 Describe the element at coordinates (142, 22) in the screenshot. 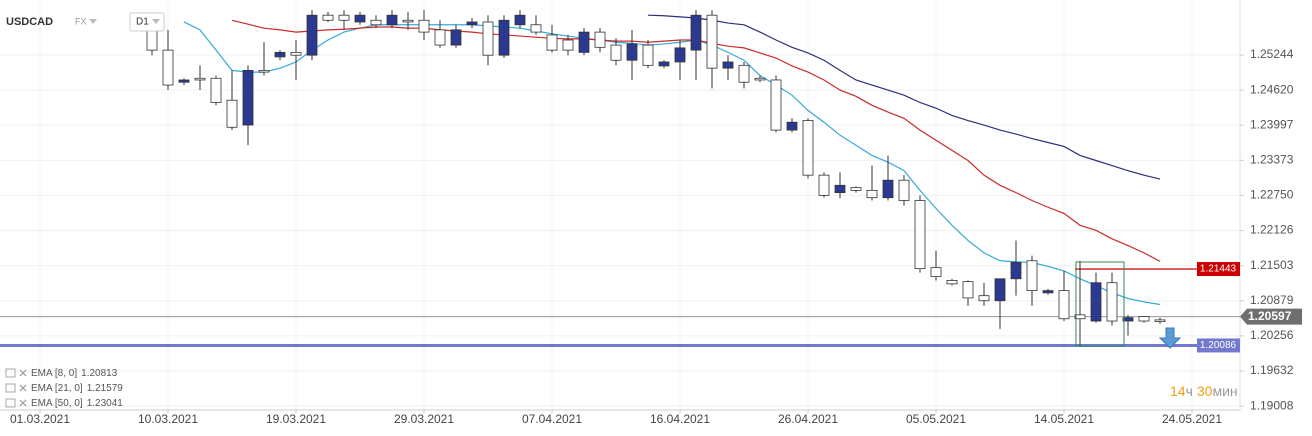

I see `timeframe: D1` at that location.